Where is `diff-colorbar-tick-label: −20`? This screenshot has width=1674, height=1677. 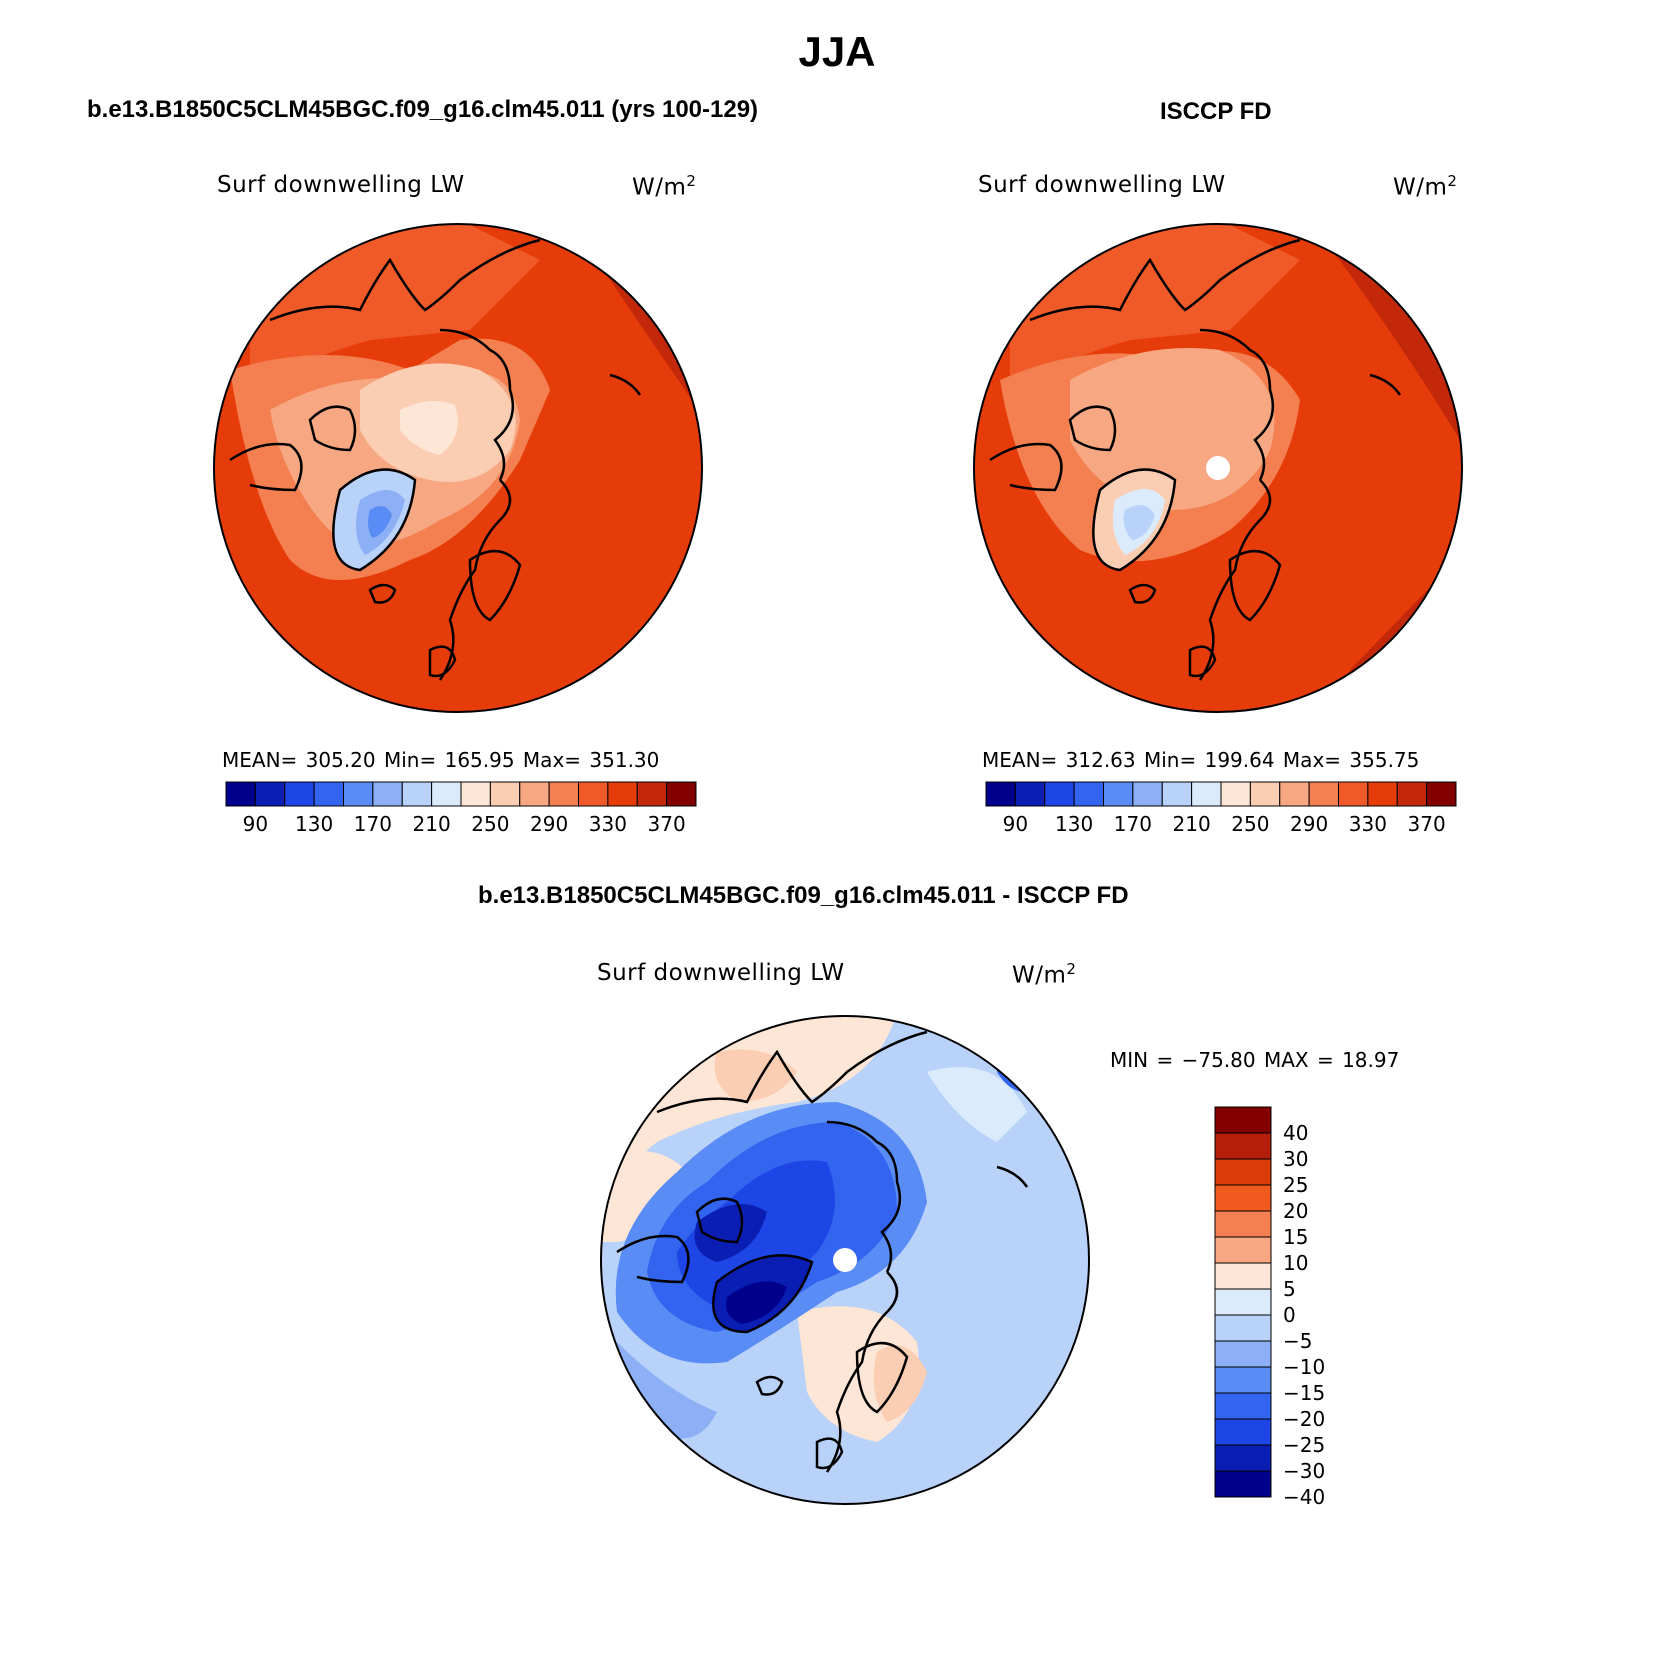 diff-colorbar-tick-label: −20 is located at coordinates (1304, 1419).